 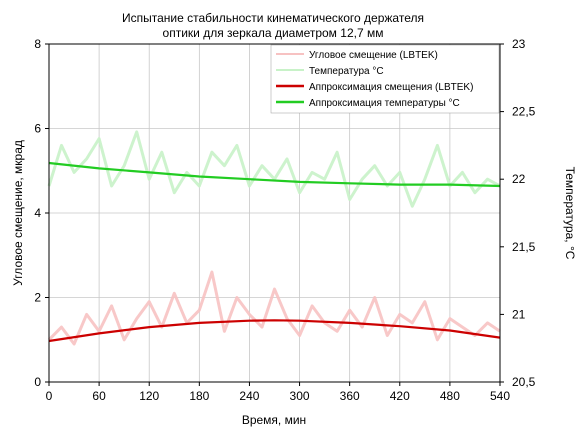 I want to click on x-tick-label: 540, so click(x=500, y=396).